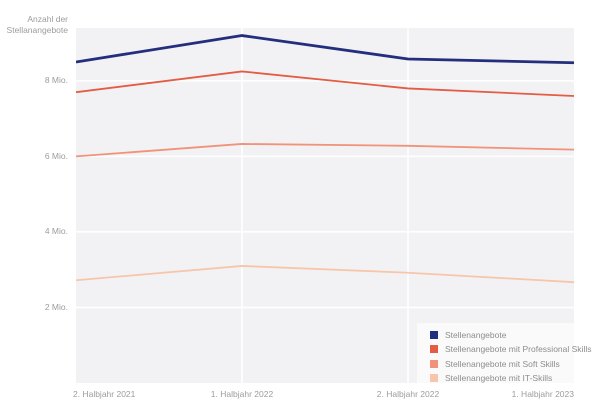 Image resolution: width=600 pixels, height=415 pixels. What do you see at coordinates (47, 19) in the screenshot?
I see `y-axis-title-line1: Anzahl der` at bounding box center [47, 19].